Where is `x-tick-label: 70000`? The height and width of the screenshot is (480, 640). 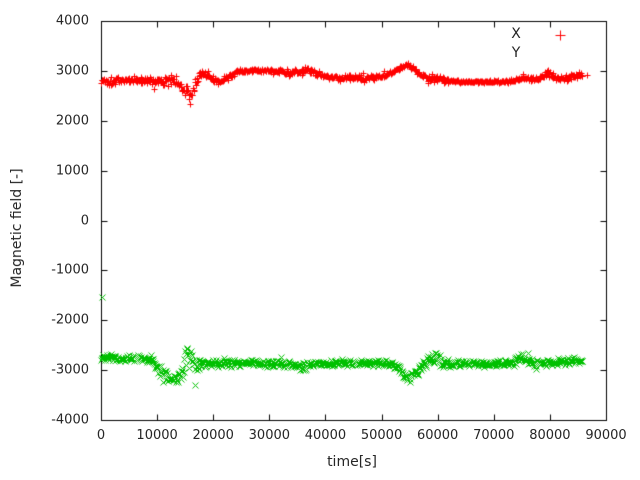 x-tick-label: 70000 is located at coordinates (494, 435).